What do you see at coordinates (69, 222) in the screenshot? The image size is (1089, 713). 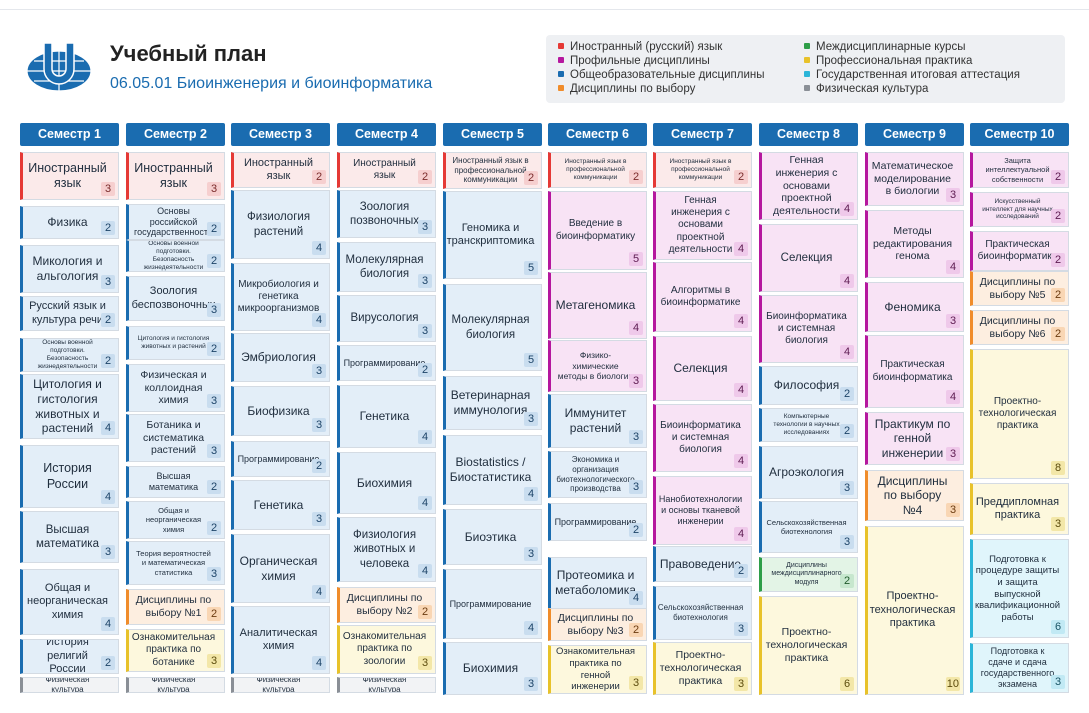 I see `course-card: Физика 2` at bounding box center [69, 222].